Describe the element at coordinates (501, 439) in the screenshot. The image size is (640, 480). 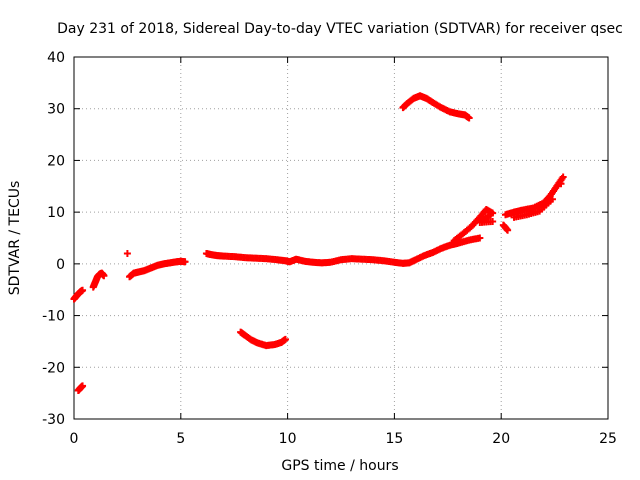
I see `x-tick-label: 20` at that location.